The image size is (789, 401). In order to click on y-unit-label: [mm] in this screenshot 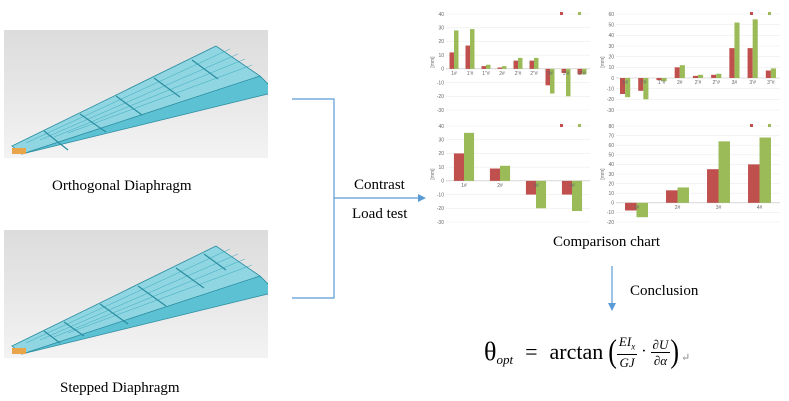, I will do `click(433, 174)`.